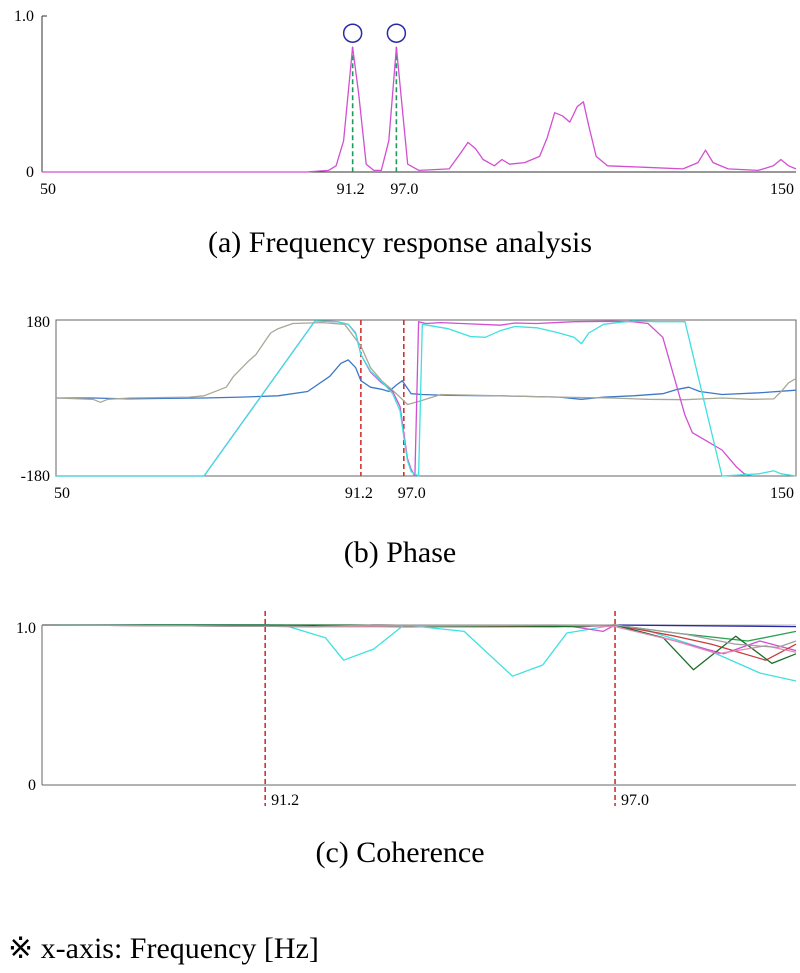 Image resolution: width=800 pixels, height=973 pixels. What do you see at coordinates (38, 322) in the screenshot?
I see `y-tick-label: 180` at bounding box center [38, 322].